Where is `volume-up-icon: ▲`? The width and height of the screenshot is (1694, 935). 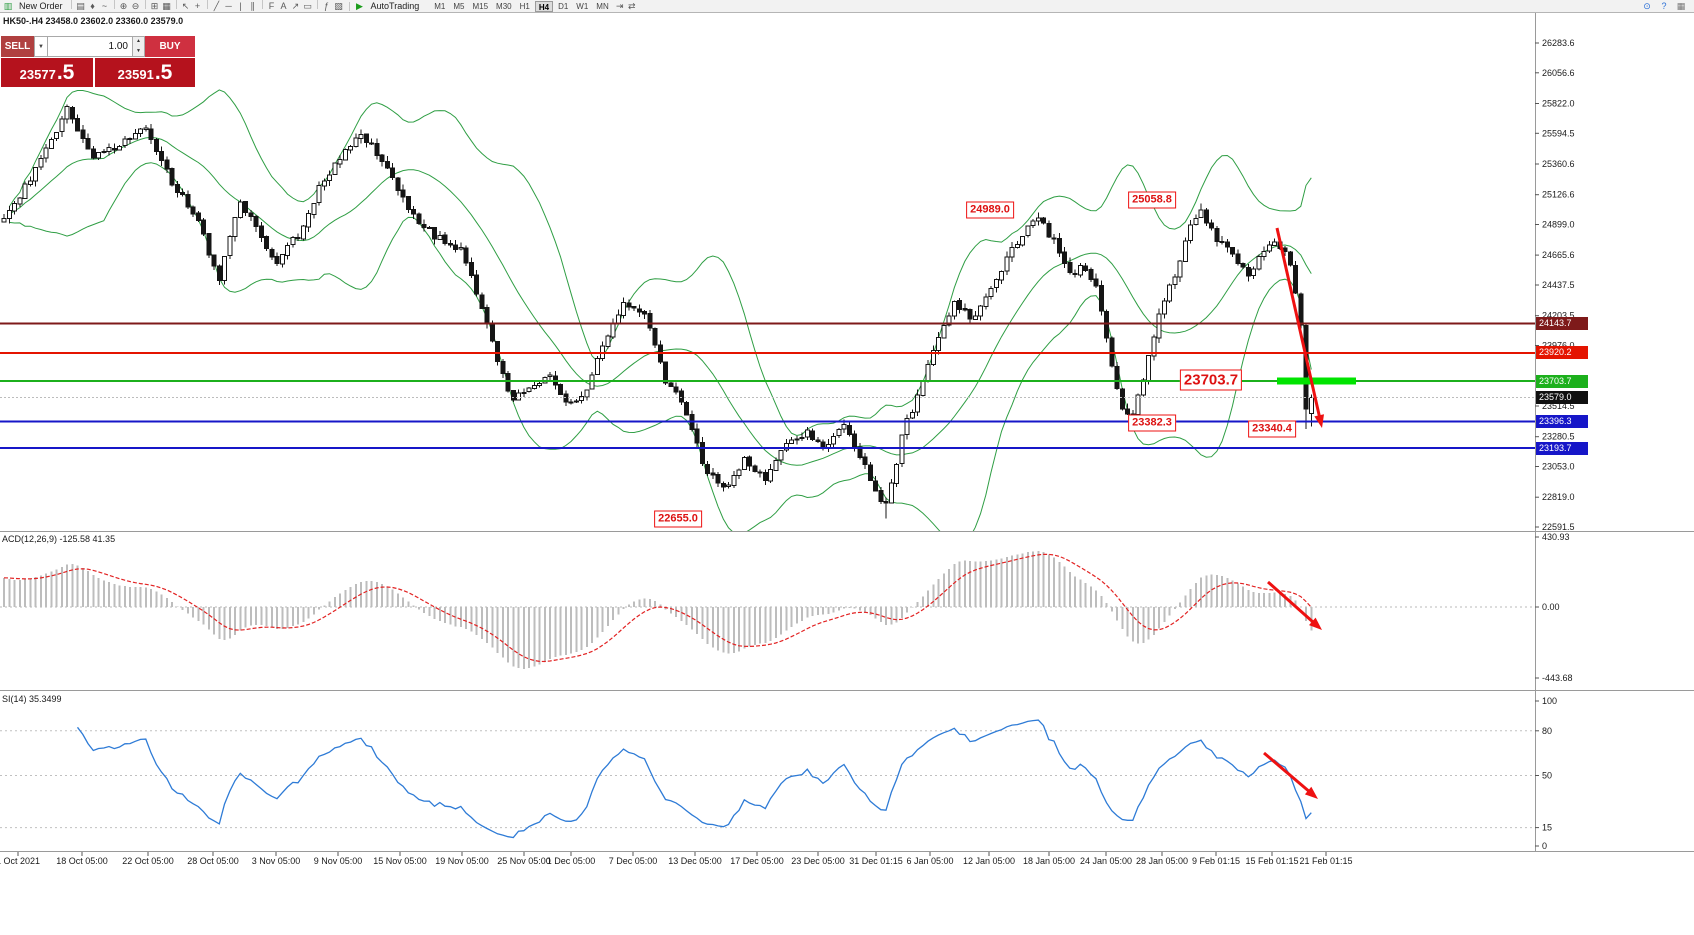 volume-up-icon: ▲ is located at coordinates (138, 41).